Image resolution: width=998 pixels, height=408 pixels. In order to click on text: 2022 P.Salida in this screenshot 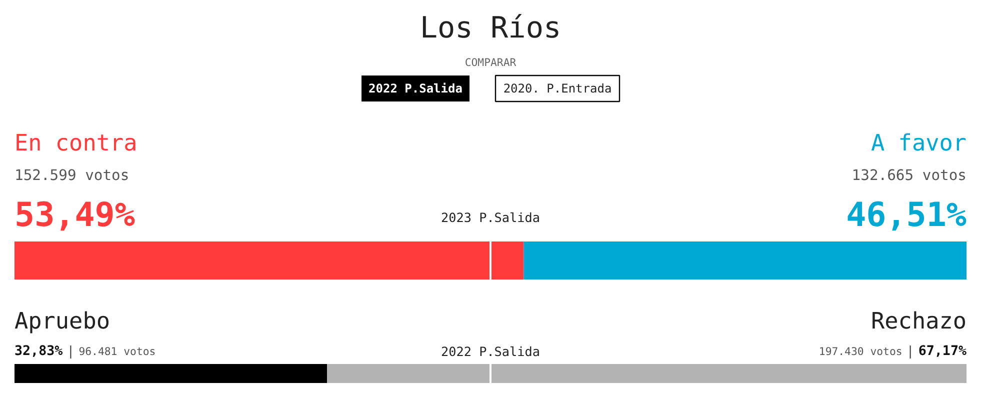, I will do `click(415, 89)`.